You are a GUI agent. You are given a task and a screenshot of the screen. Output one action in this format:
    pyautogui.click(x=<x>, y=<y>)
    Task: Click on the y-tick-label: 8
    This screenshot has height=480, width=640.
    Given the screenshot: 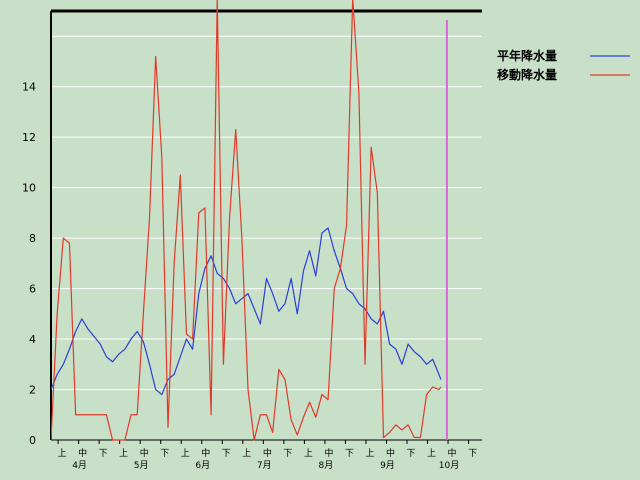 What is the action you would take?
    pyautogui.click(x=32, y=238)
    